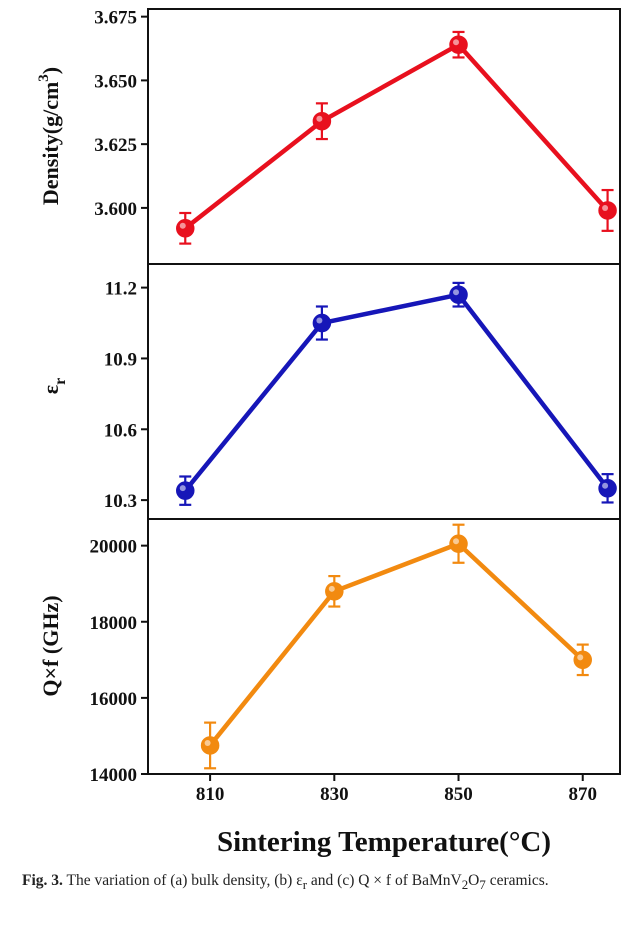 The image size is (640, 941). What do you see at coordinates (50, 645) in the screenshot?
I see `ylabel-qf: Q×f (GHz)` at bounding box center [50, 645].